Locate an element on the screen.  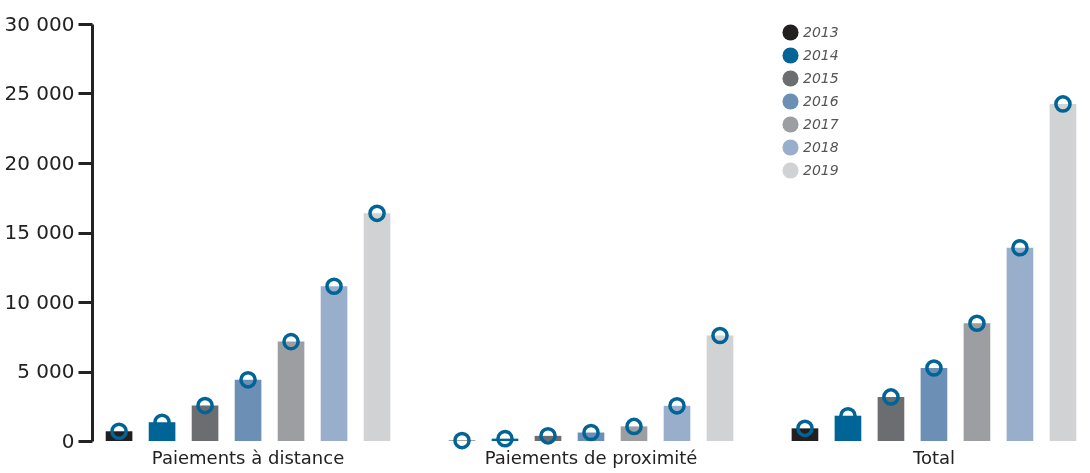
y-tick-label: 0 is located at coordinates (68, 440).